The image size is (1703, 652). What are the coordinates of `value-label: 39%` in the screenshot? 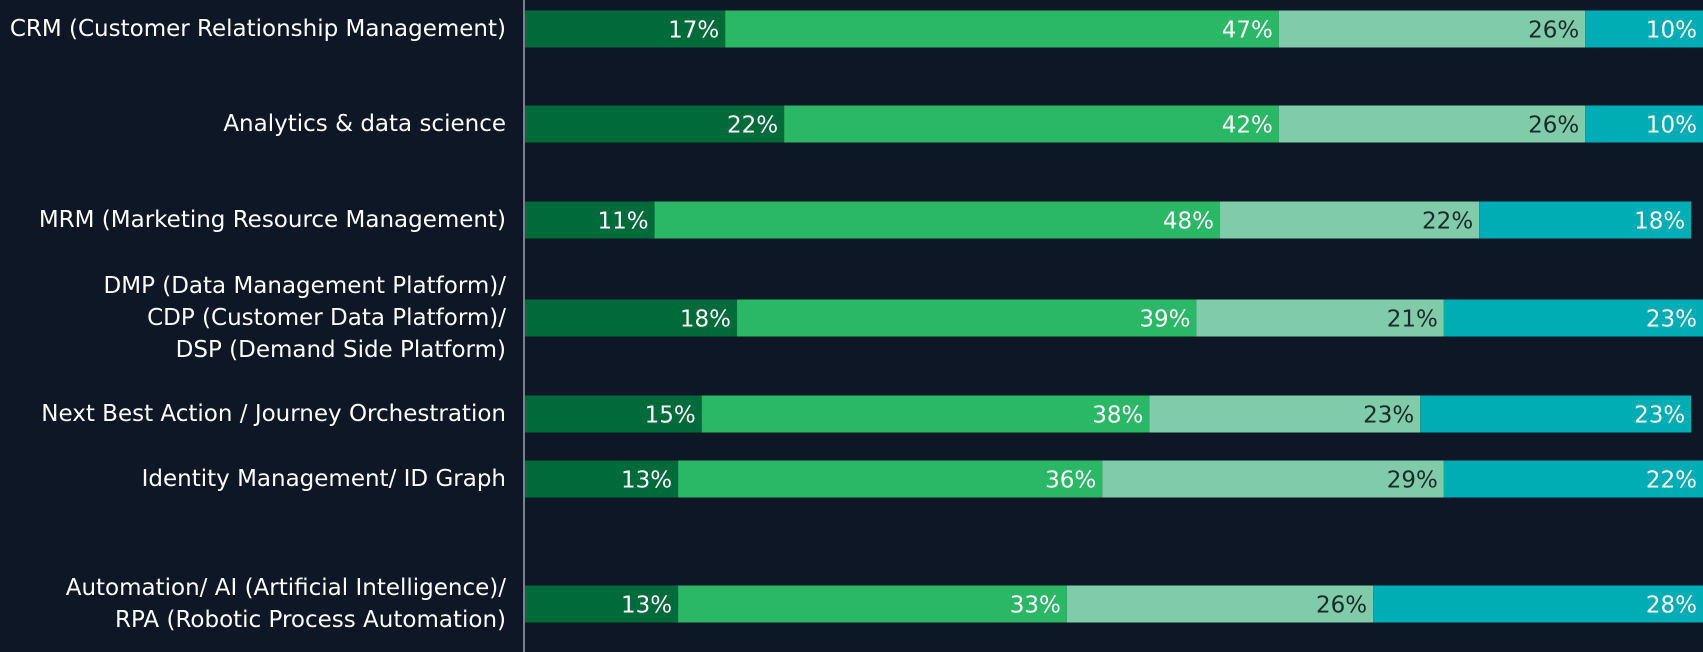 It's located at (1164, 320).